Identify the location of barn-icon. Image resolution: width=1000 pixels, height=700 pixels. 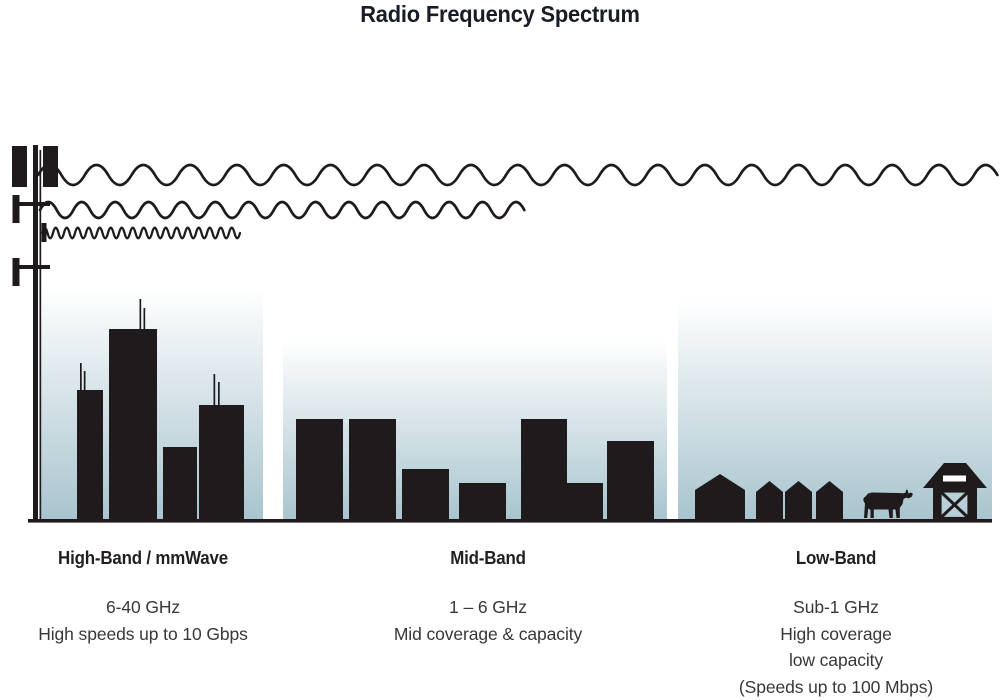
(955, 492).